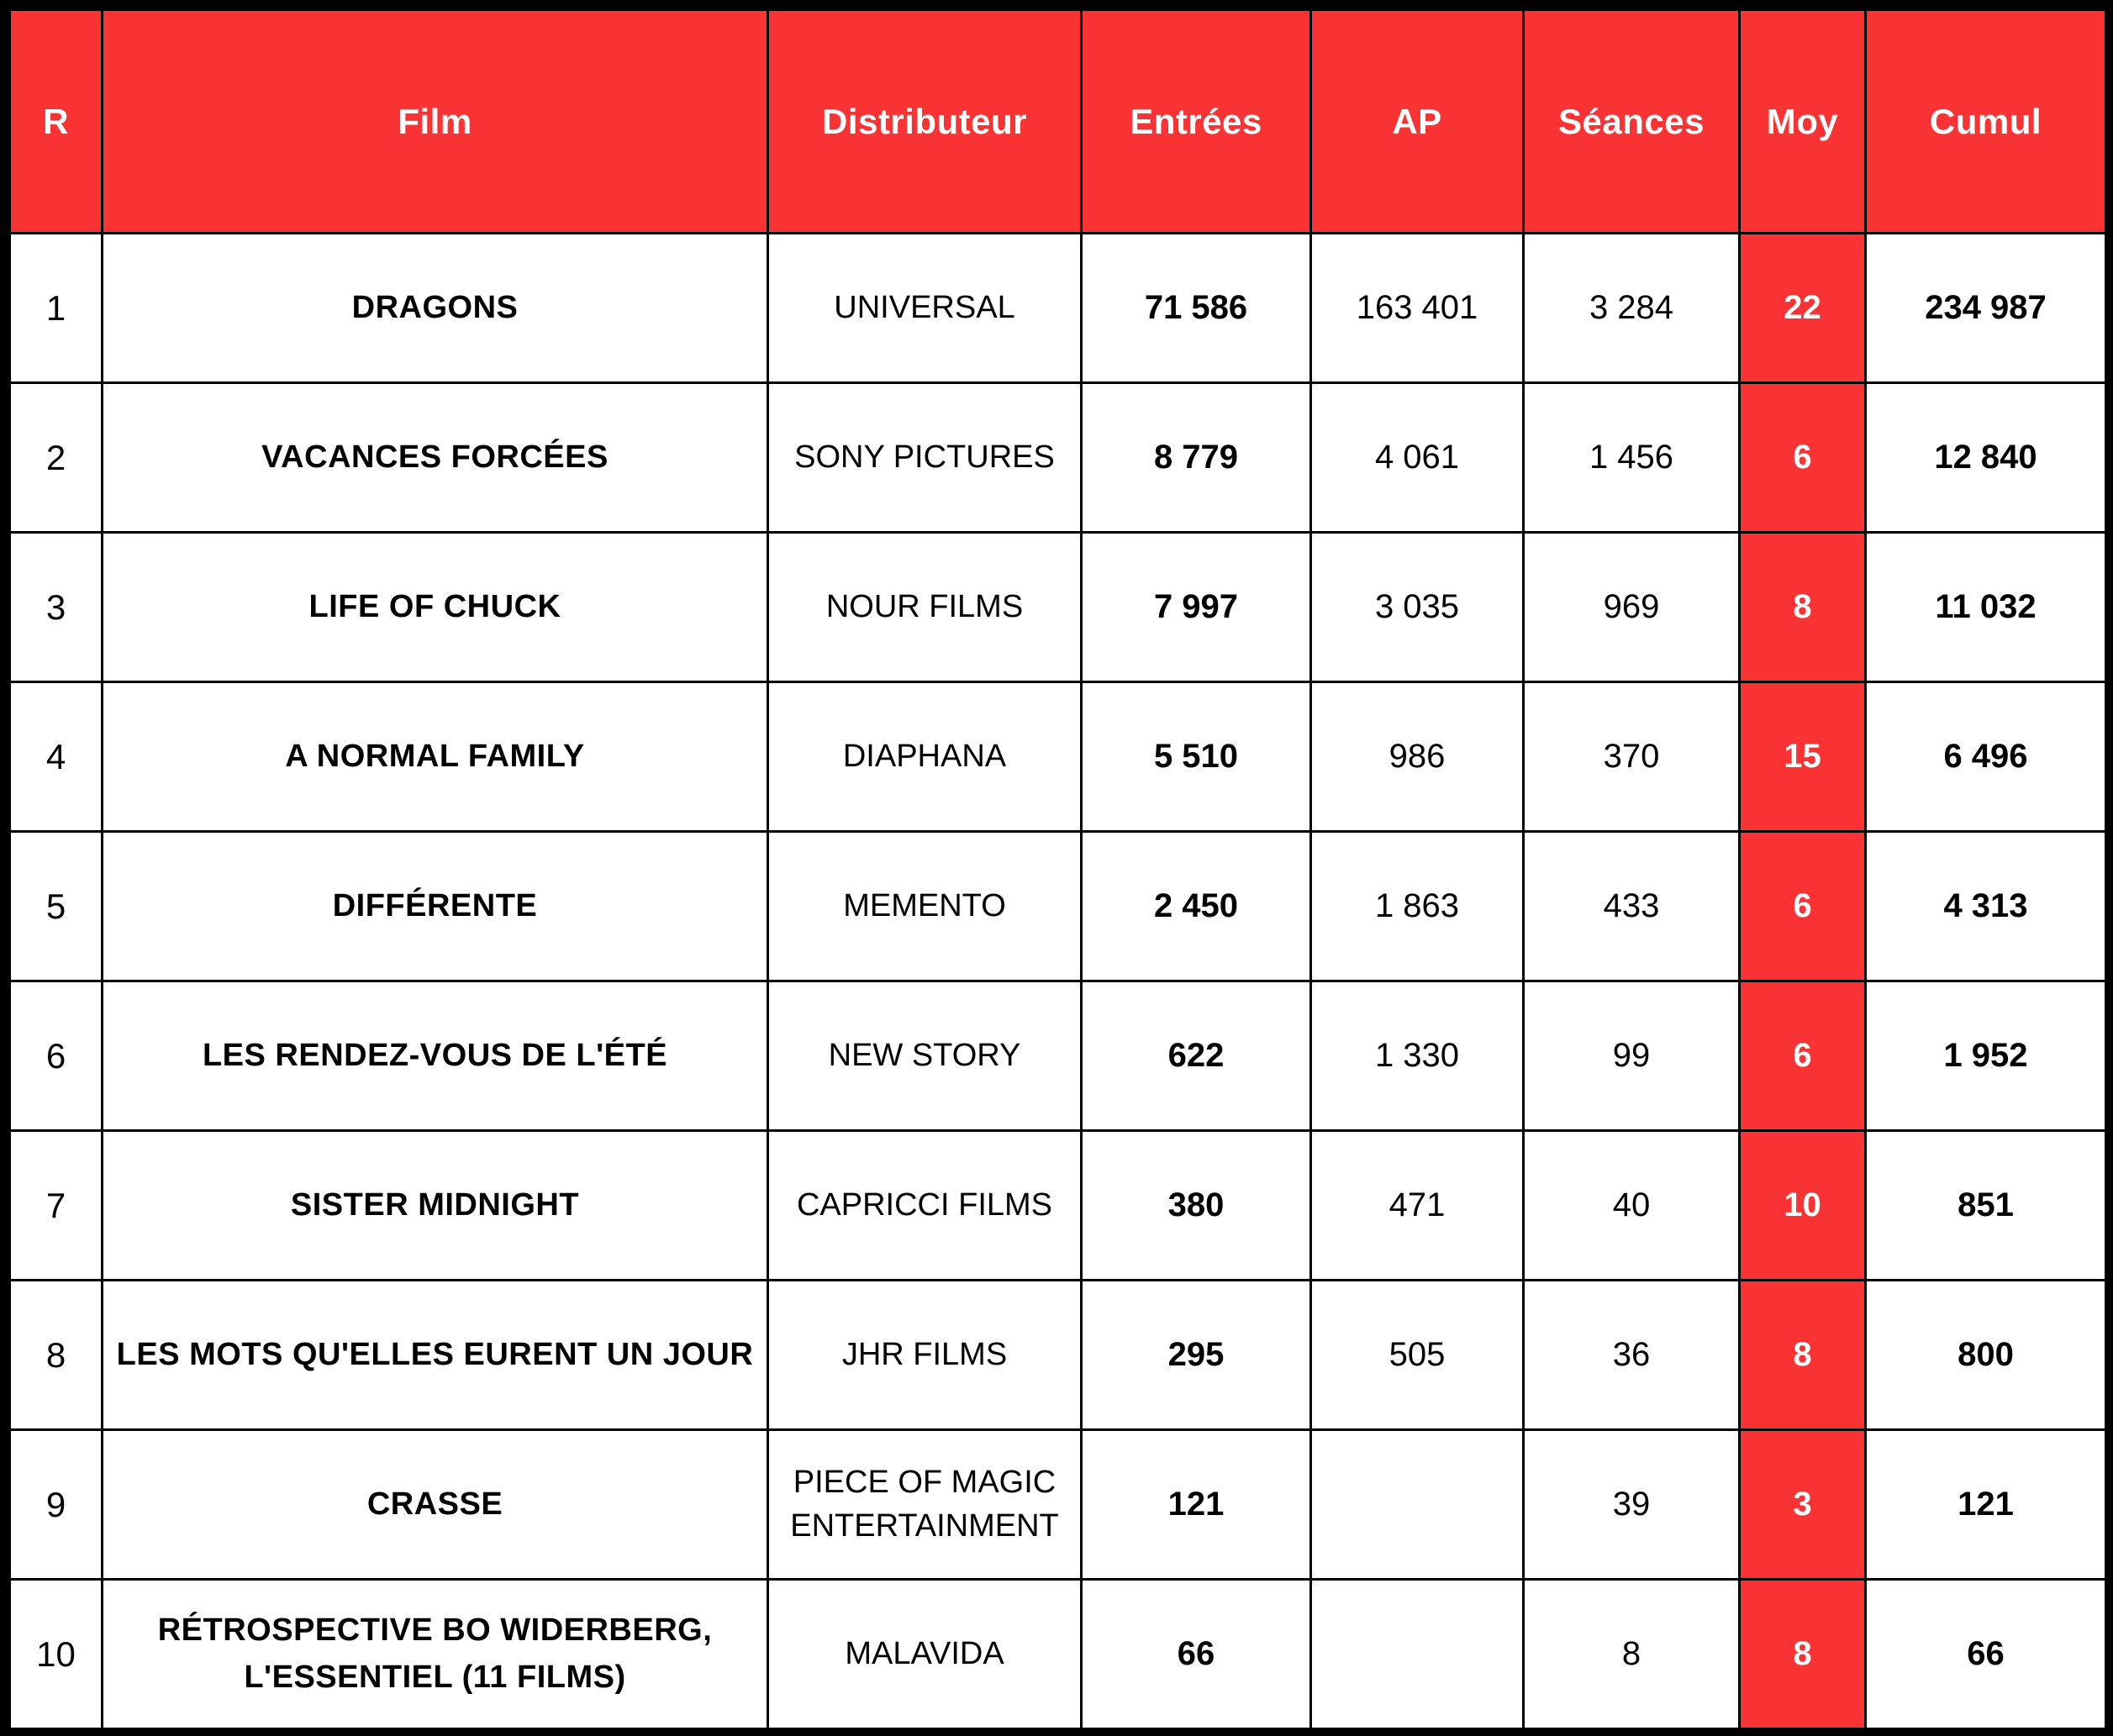  What do you see at coordinates (55, 457) in the screenshot?
I see `rank-cell: 2` at bounding box center [55, 457].